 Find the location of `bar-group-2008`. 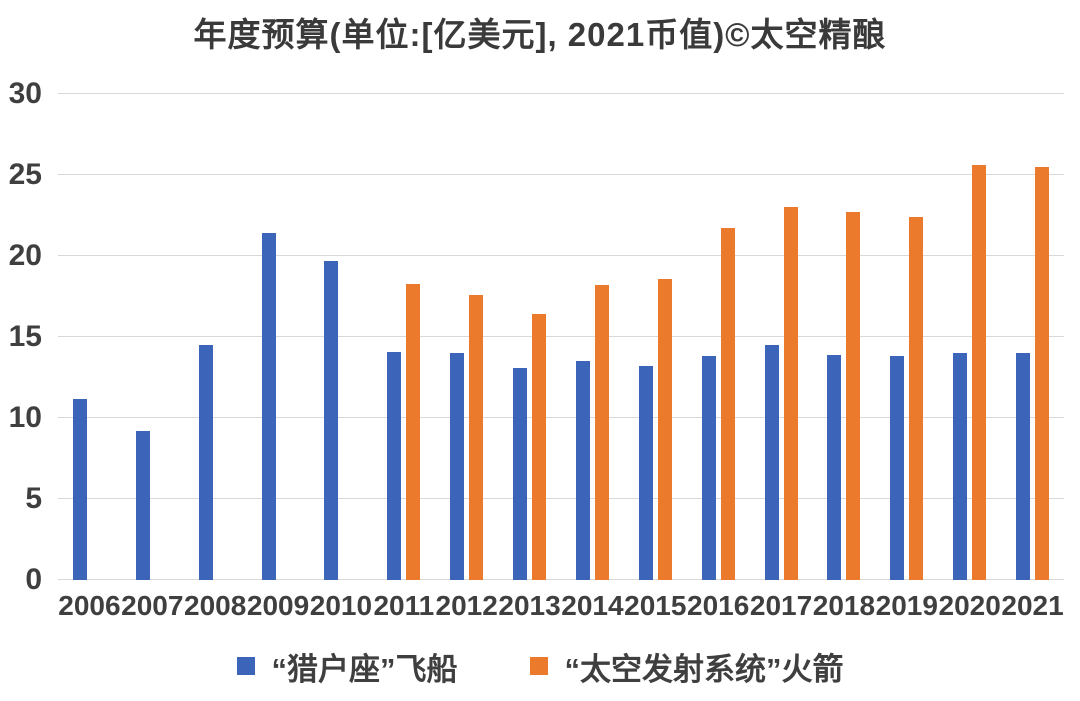

bar-group-2008 is located at coordinates (215, 337).